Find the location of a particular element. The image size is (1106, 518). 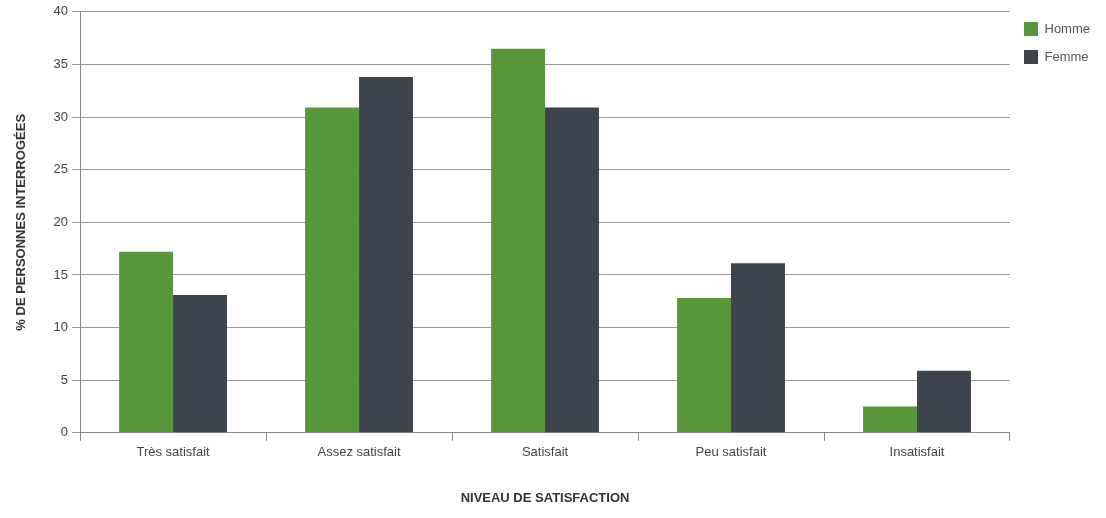

y-tick-label: 30 is located at coordinates (61, 116).